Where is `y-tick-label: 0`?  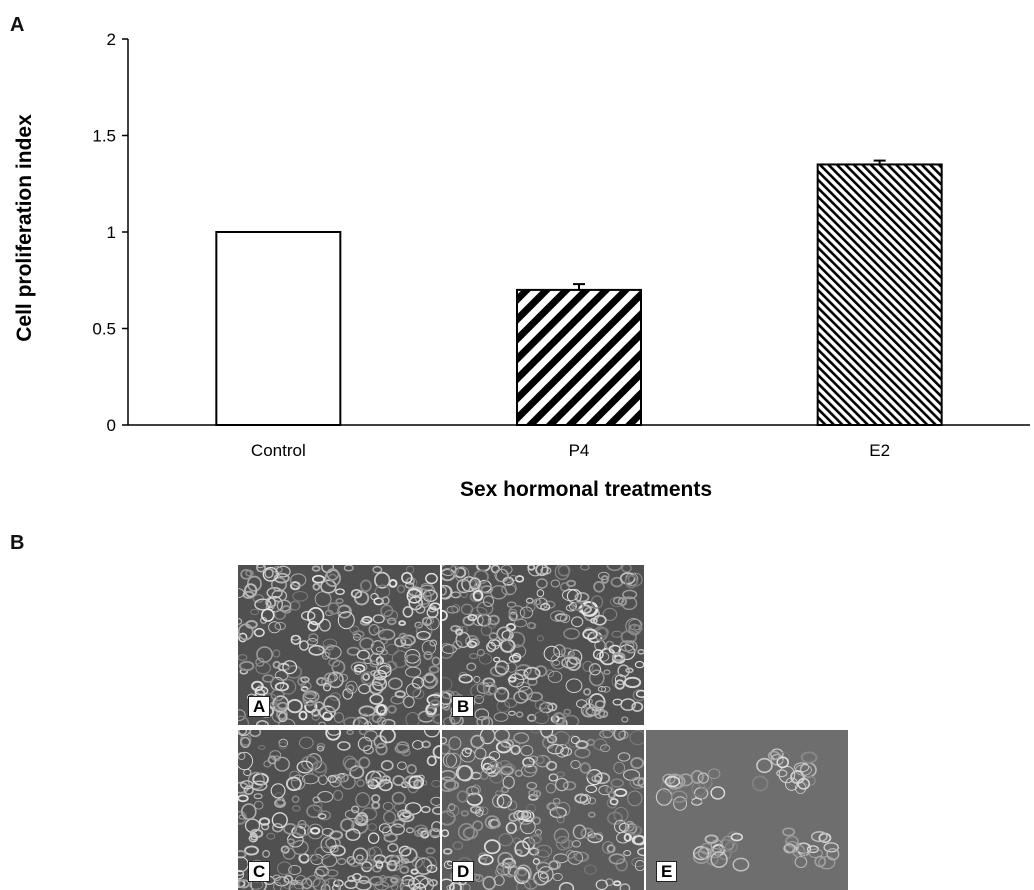
y-tick-label: 0 is located at coordinates (111, 425).